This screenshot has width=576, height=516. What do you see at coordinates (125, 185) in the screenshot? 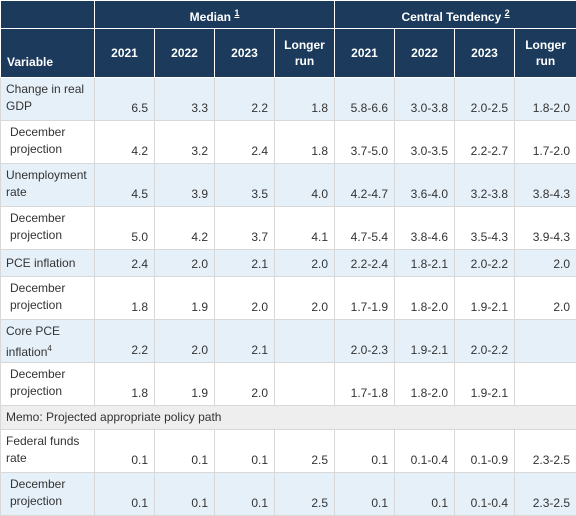
I see `median-cell: 4.5` at bounding box center [125, 185].